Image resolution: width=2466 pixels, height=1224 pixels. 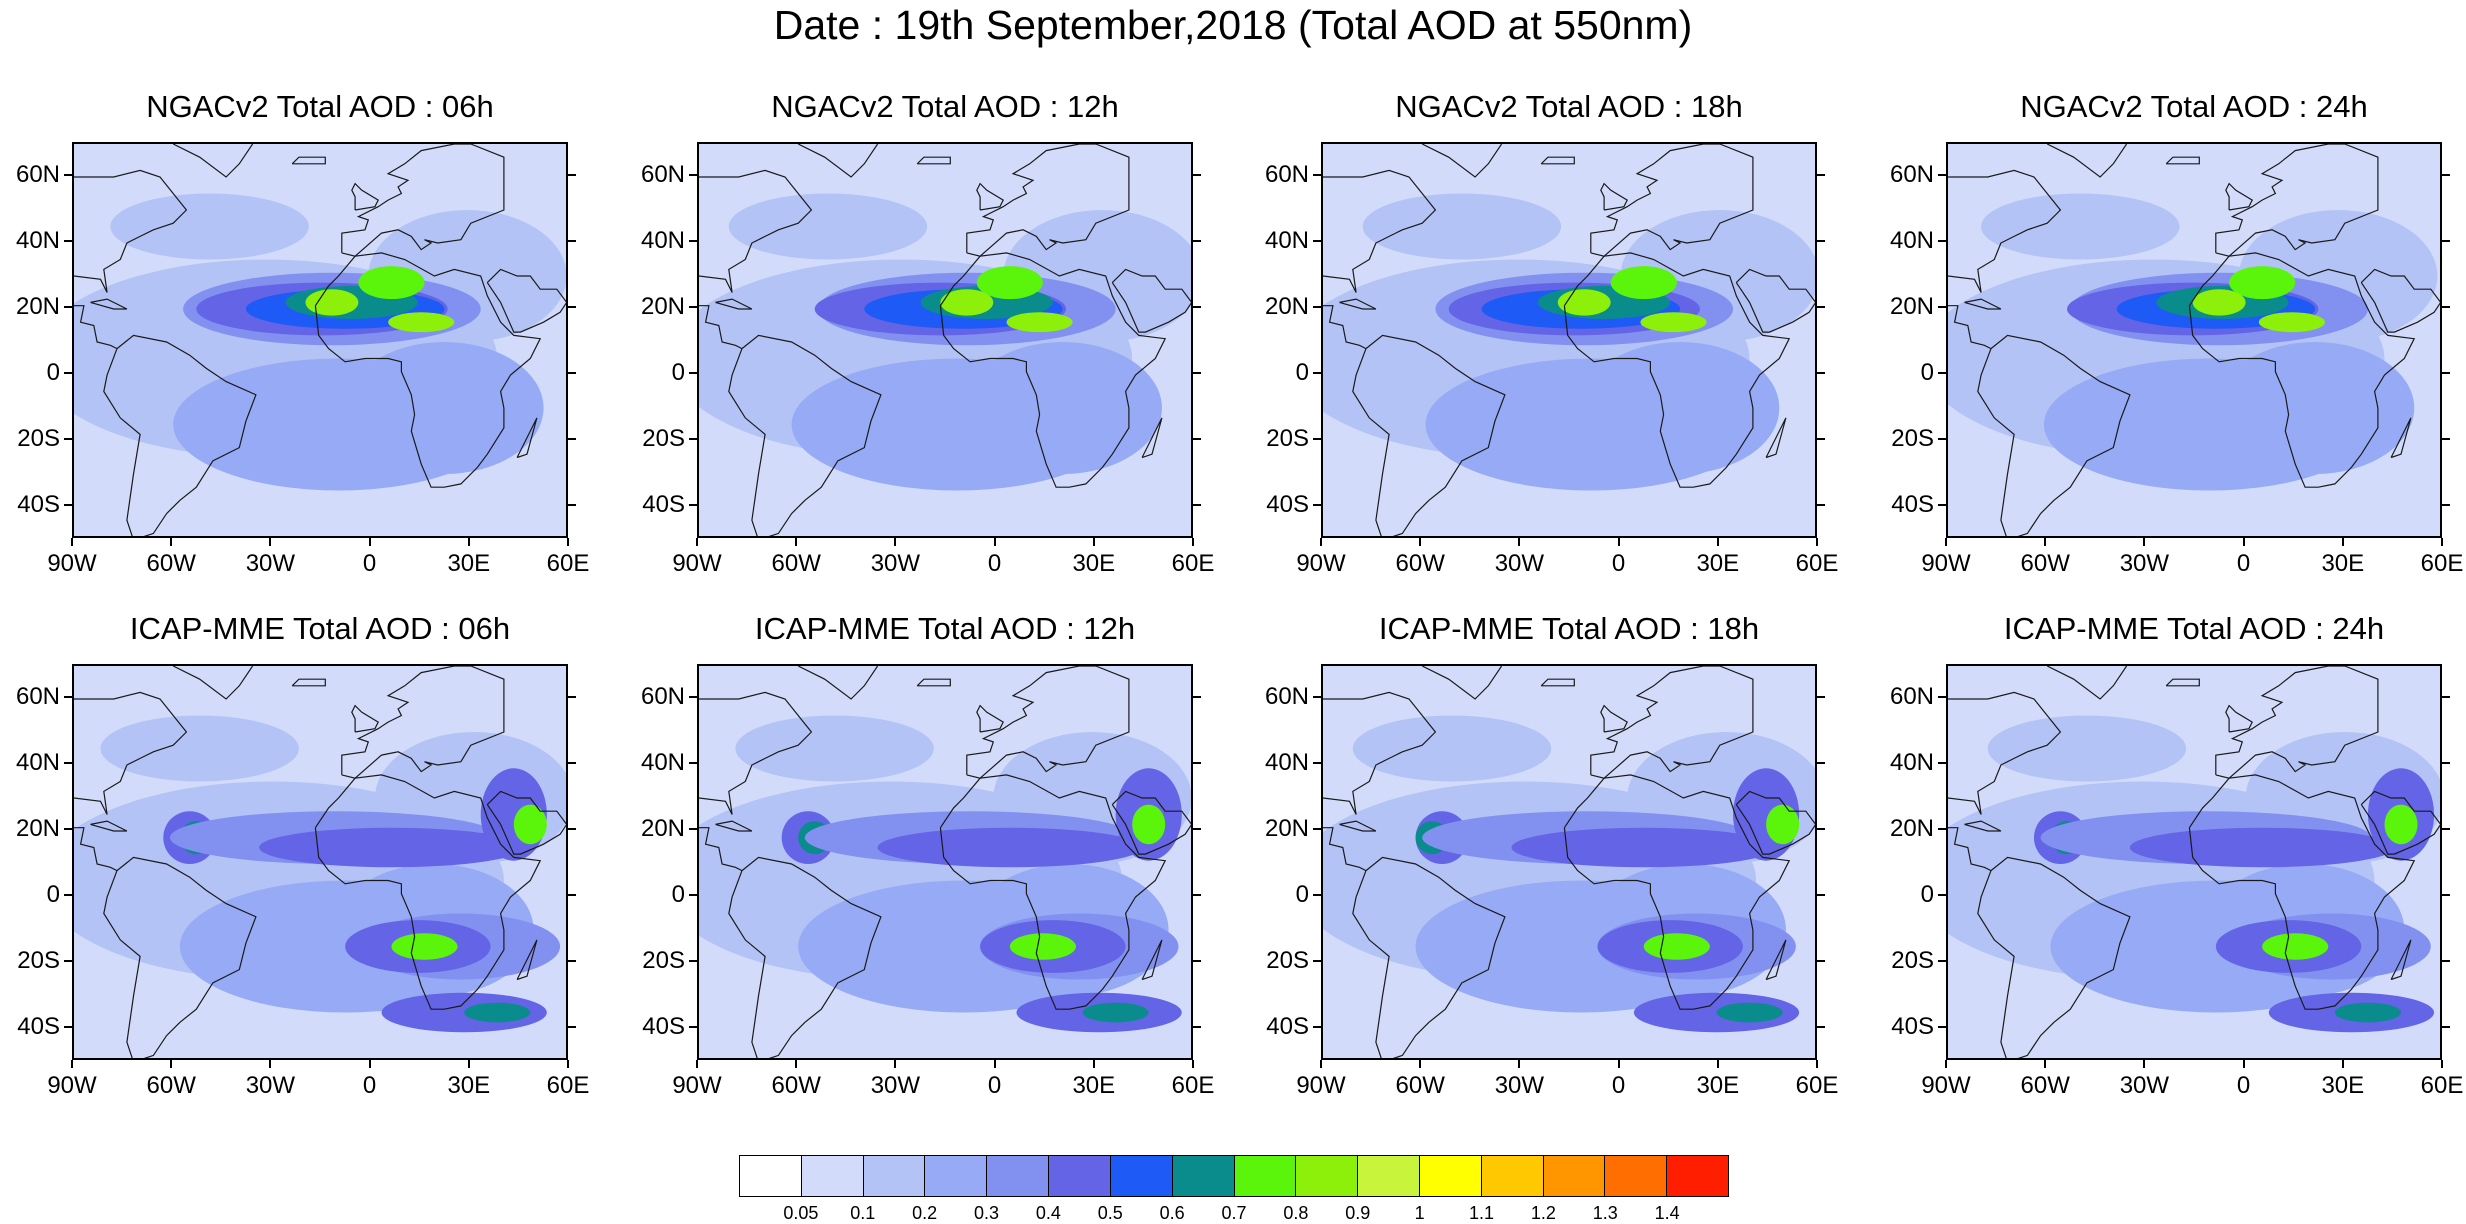 I want to click on lon-tick-label: 60E, so click(x=1193, y=563).